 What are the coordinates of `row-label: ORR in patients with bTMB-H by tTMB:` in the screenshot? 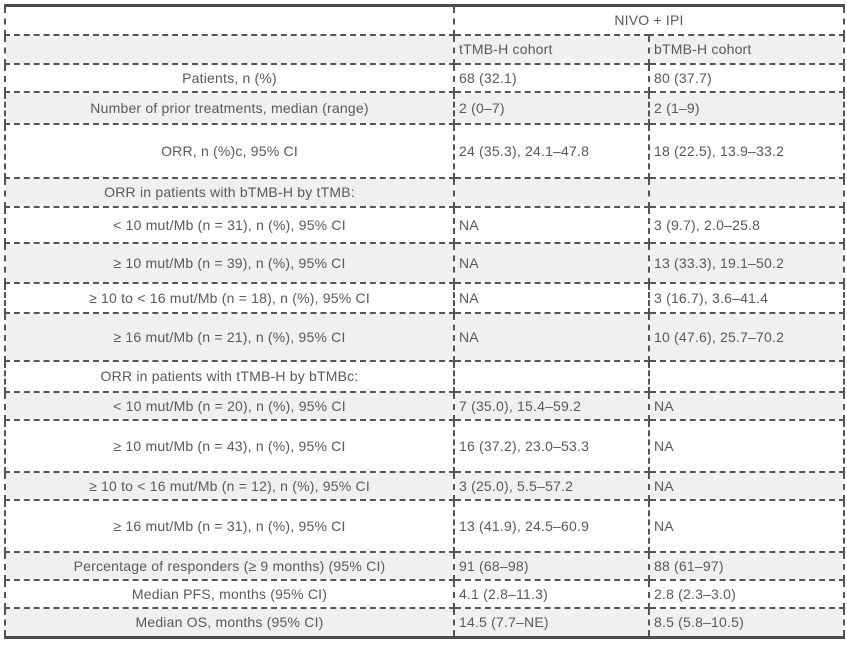 It's located at (229, 192).